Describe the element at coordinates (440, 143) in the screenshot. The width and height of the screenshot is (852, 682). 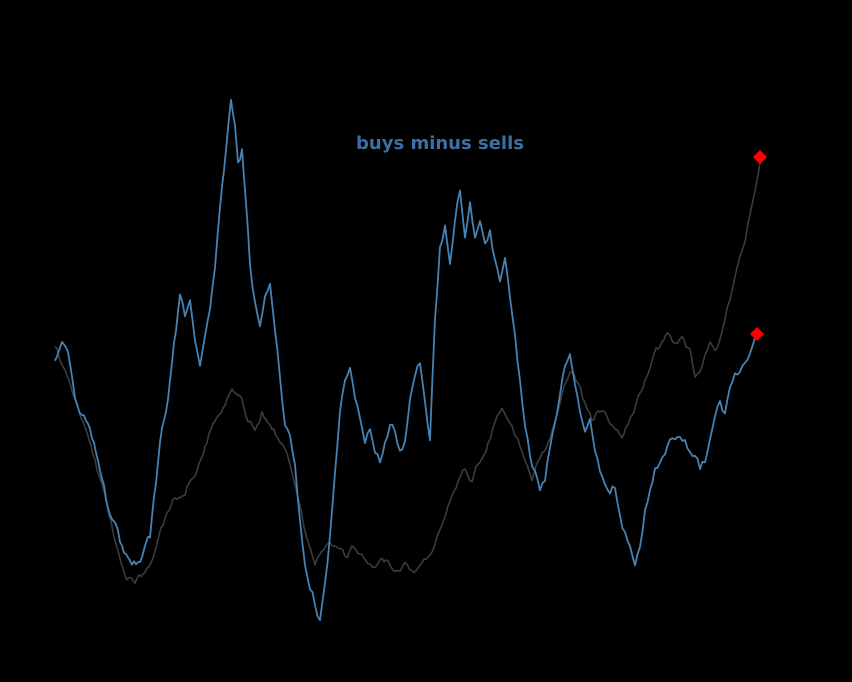
I see `series-label-buys-minus-sells: buys minus sells` at that location.